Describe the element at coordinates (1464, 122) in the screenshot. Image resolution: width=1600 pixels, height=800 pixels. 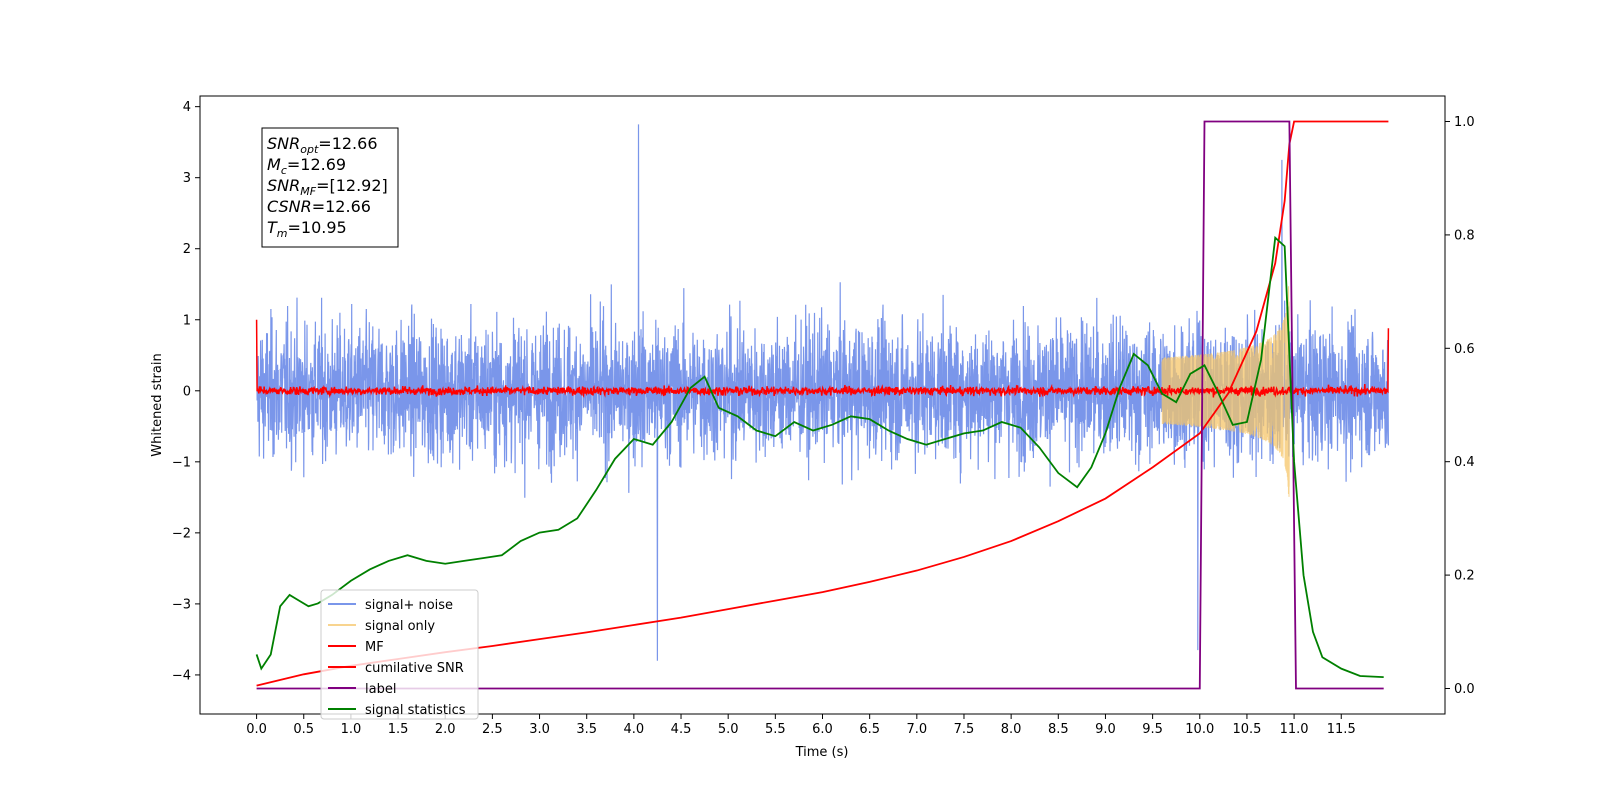
I see `y2-tick-label: 1.0` at that location.